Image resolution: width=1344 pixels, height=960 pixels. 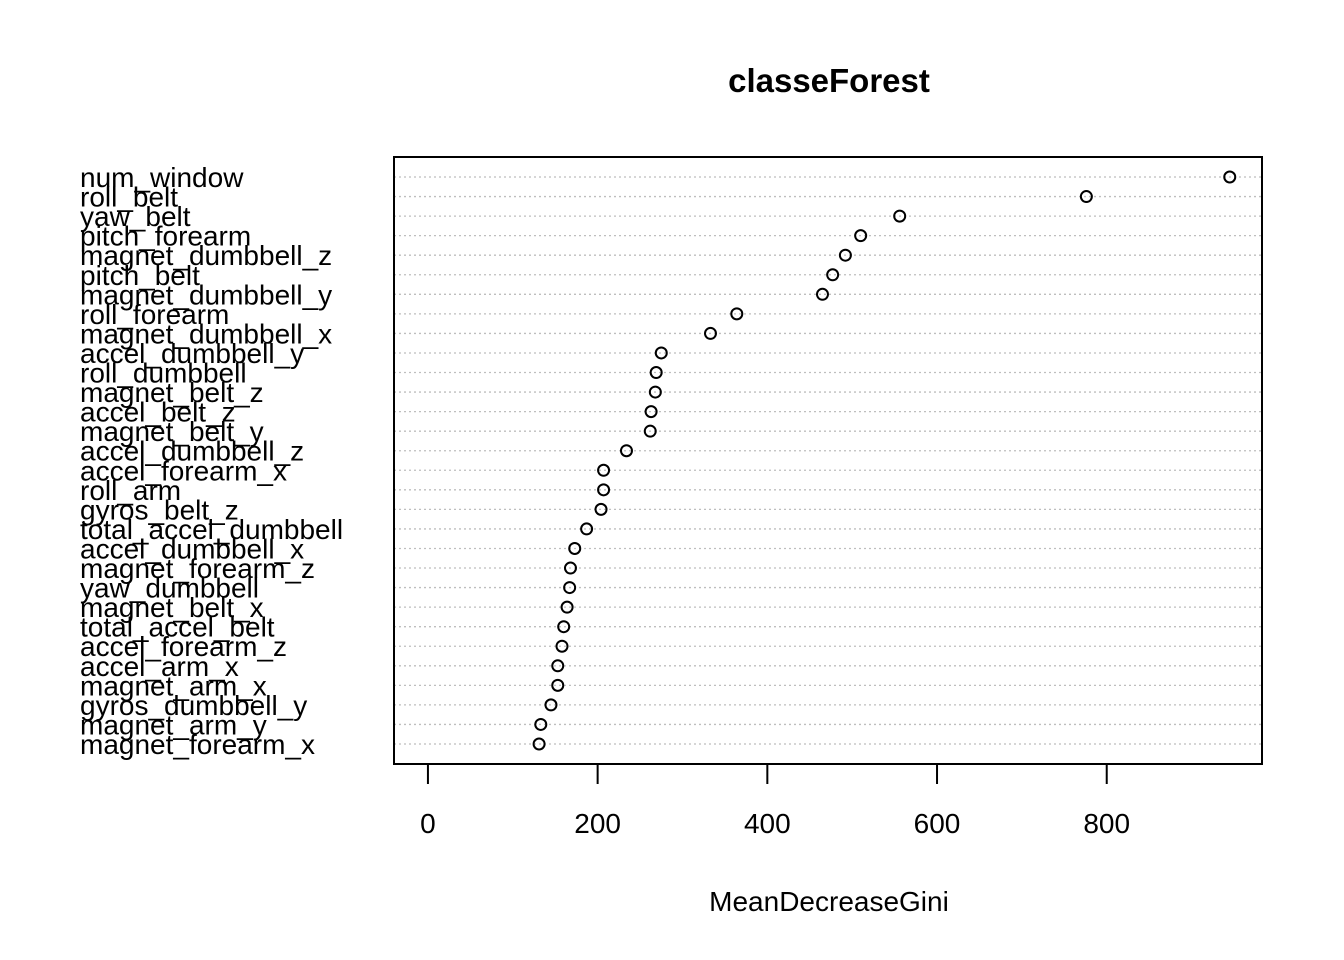 What do you see at coordinates (129, 197) in the screenshot?
I see `variable-label: roll_belt` at bounding box center [129, 197].